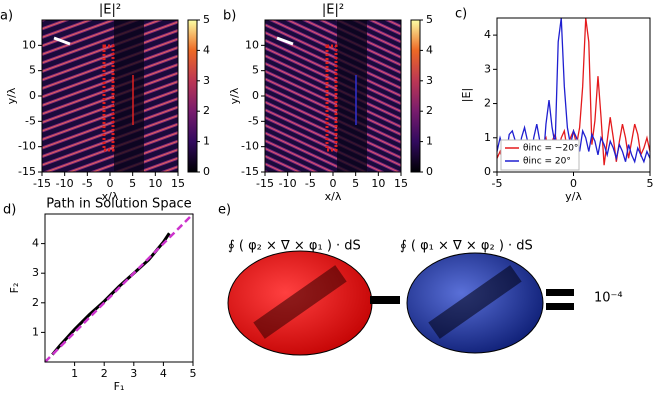 This screenshot has width=664, height=393. What do you see at coordinates (547, 162) in the screenshot?
I see `legend-label: θinc = 20°` at bounding box center [547, 162].